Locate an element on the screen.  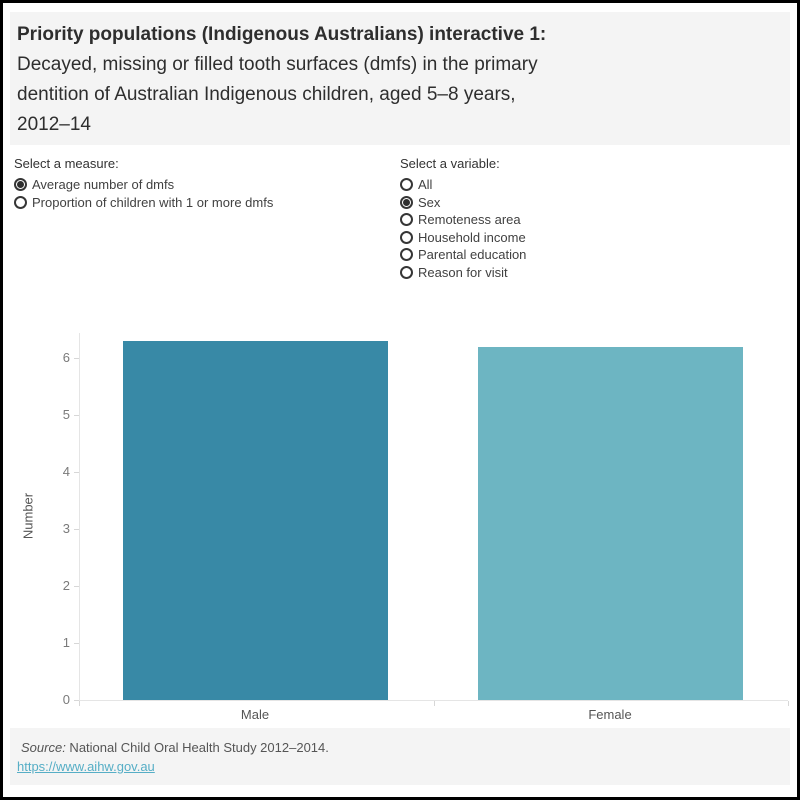
variable-option-remoteness-area: Remoteness area is located at coordinates (463, 220).